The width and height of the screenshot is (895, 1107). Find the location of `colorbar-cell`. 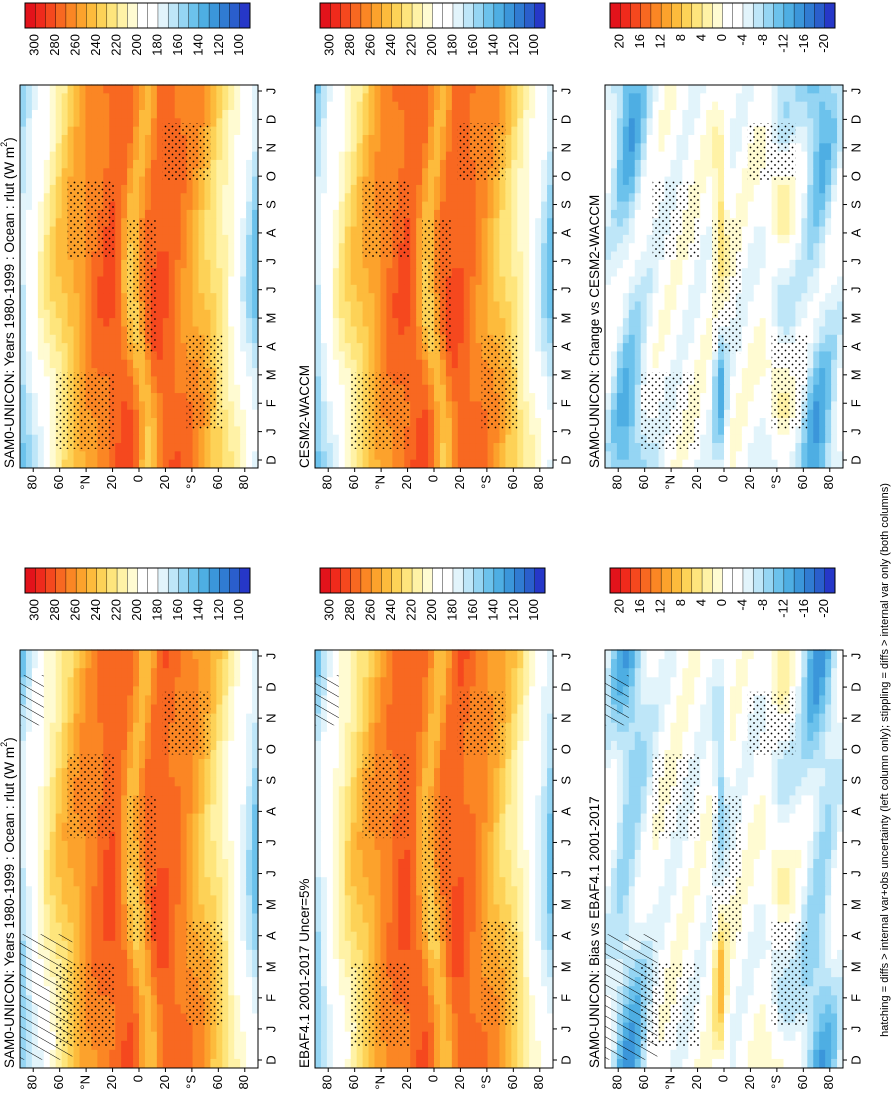

colorbar-cell is located at coordinates (112, 15).